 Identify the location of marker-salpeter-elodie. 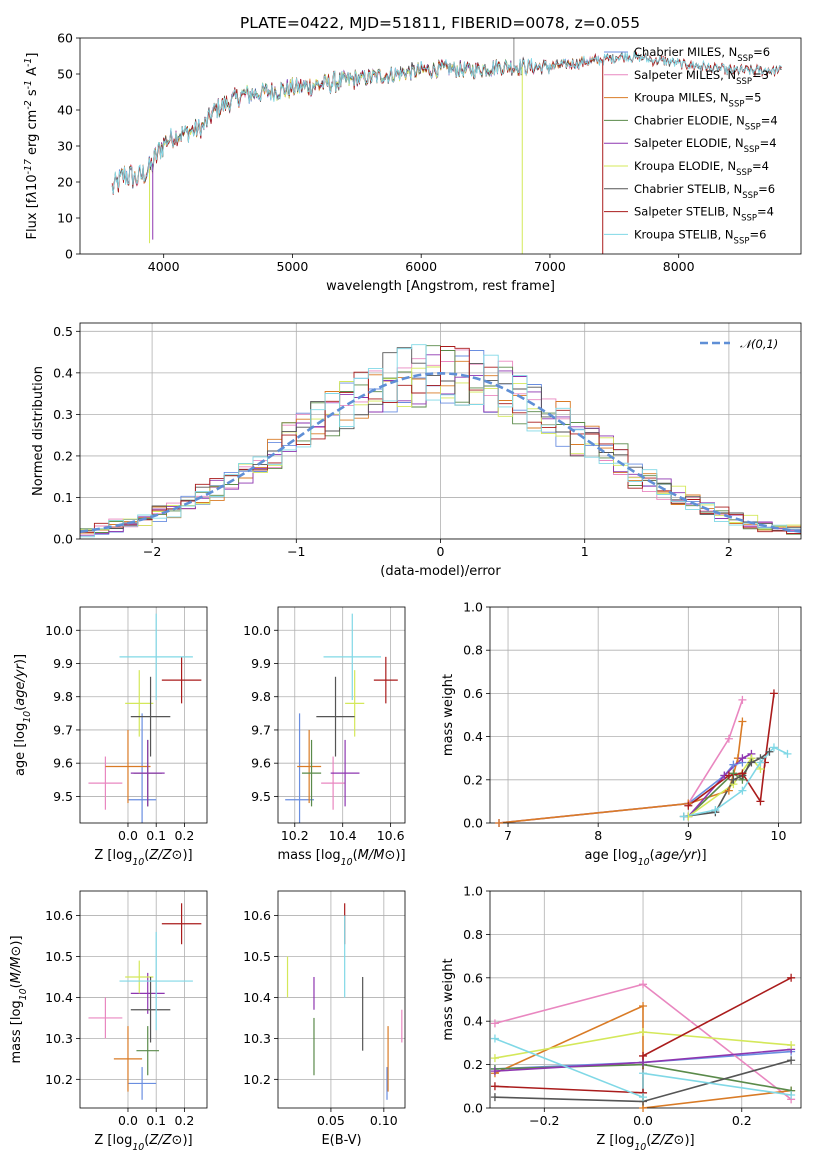
(494, 1071).